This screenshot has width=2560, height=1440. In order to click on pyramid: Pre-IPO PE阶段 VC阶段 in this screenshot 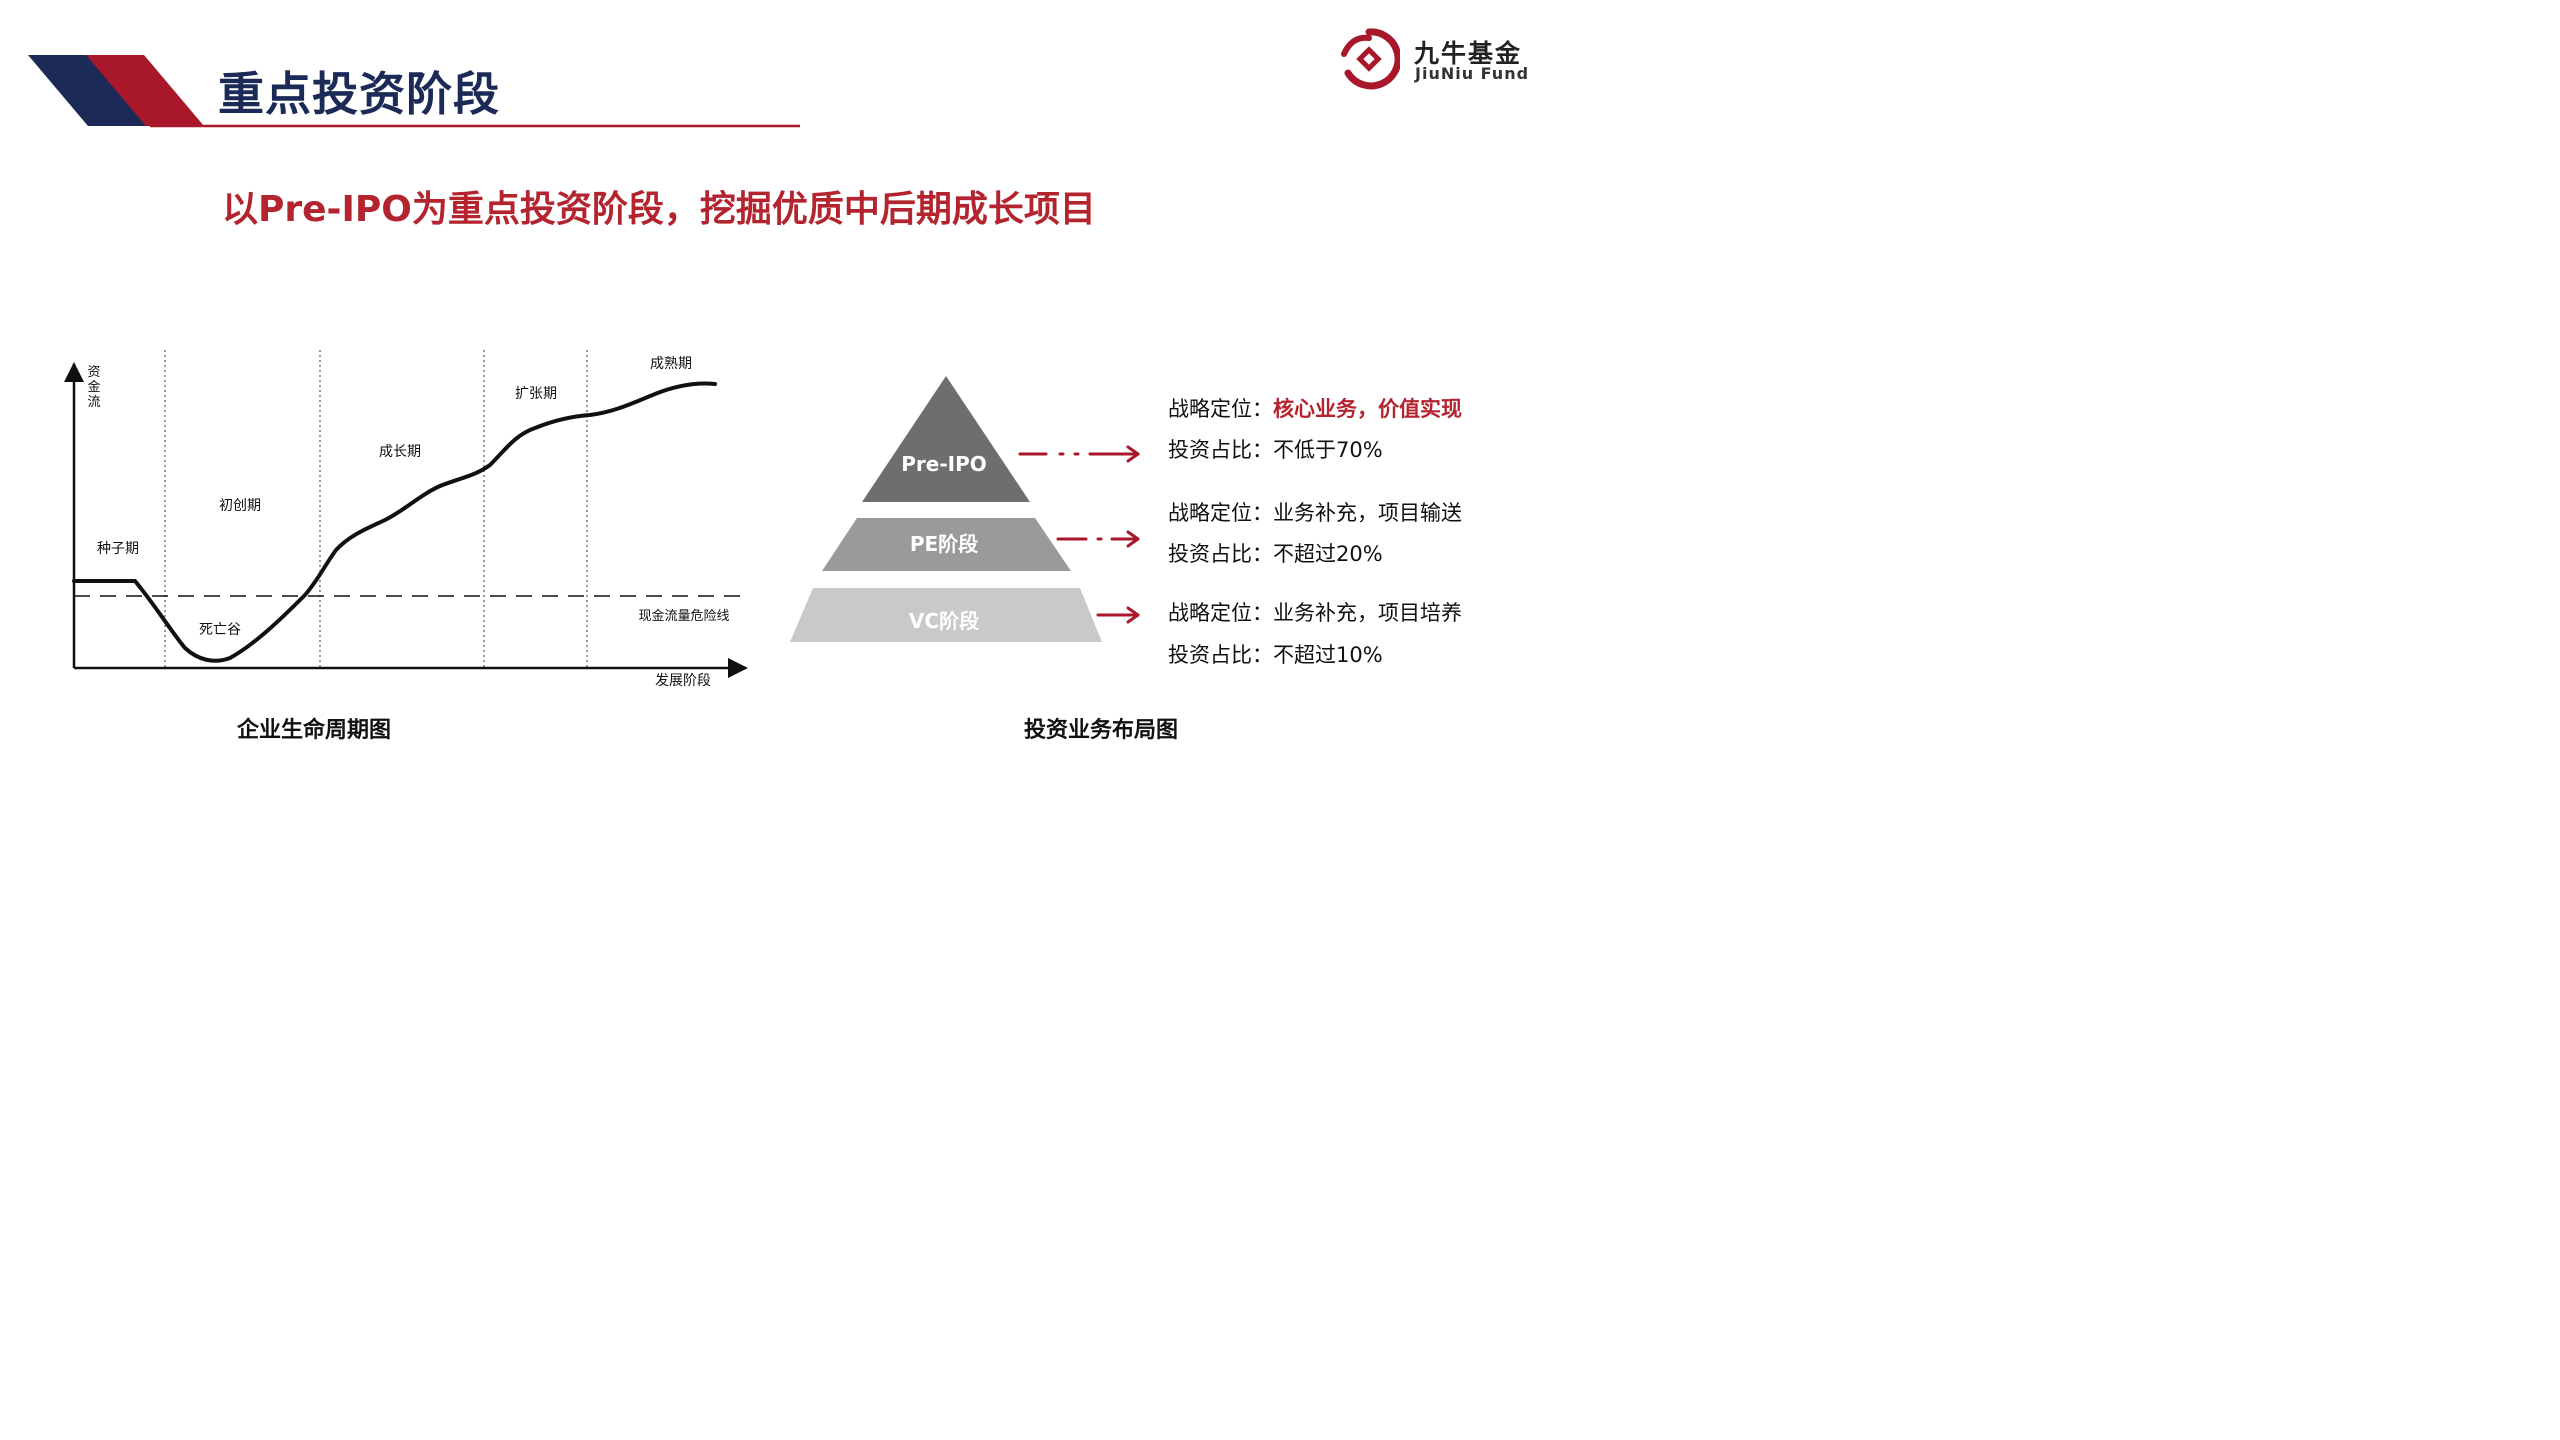, I will do `click(946, 509)`.